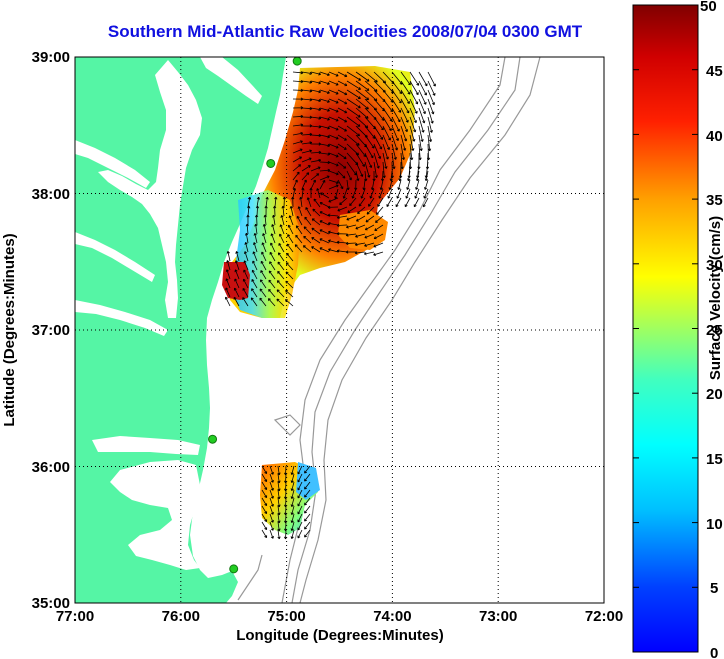  Describe the element at coordinates (604, 616) in the screenshot. I see `x-tick-label: 72:00` at that location.